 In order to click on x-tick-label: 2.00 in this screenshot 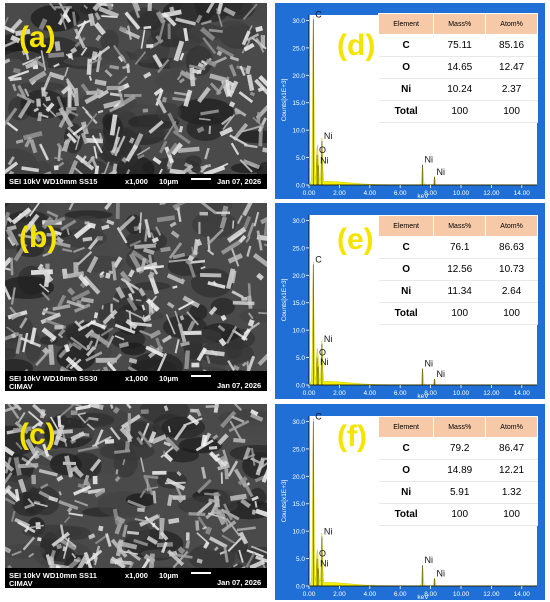, I will do `click(339, 594)`.